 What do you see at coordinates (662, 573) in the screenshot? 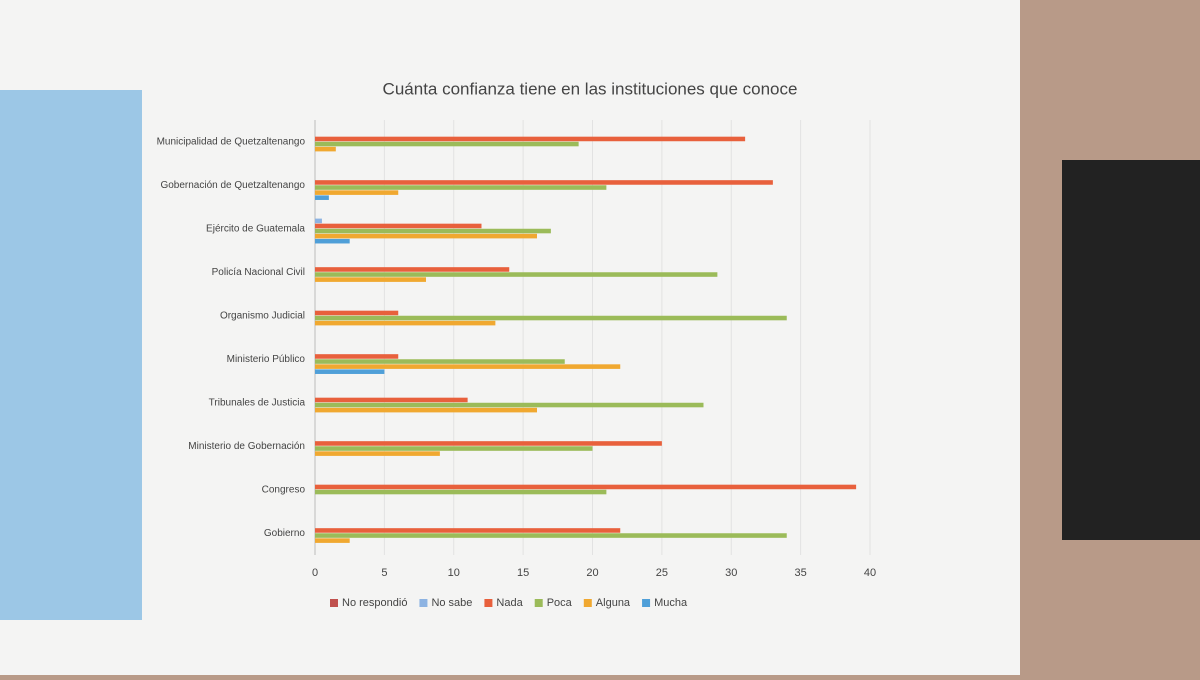
I see `x-tick-label: 25` at bounding box center [662, 573].